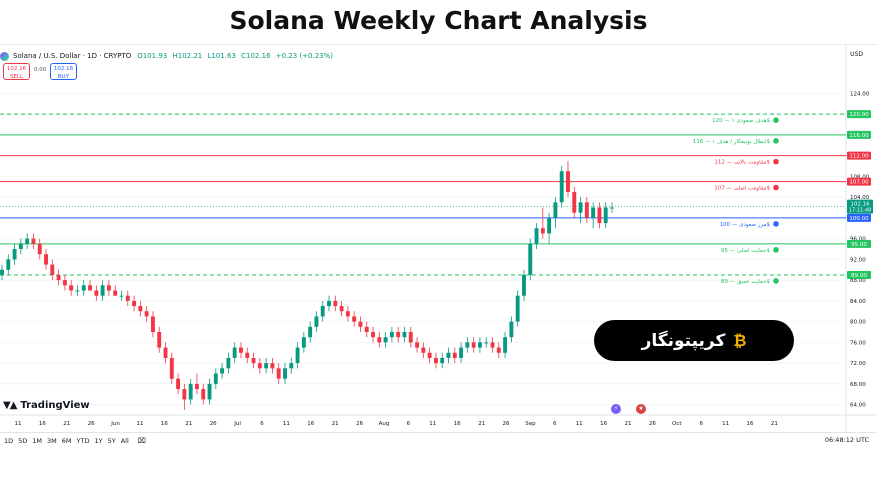 Image resolution: width=877 pixels, height=493 pixels. Describe the element at coordinates (237, 424) in the screenshot. I see `x-tick-label: Jul` at that location.